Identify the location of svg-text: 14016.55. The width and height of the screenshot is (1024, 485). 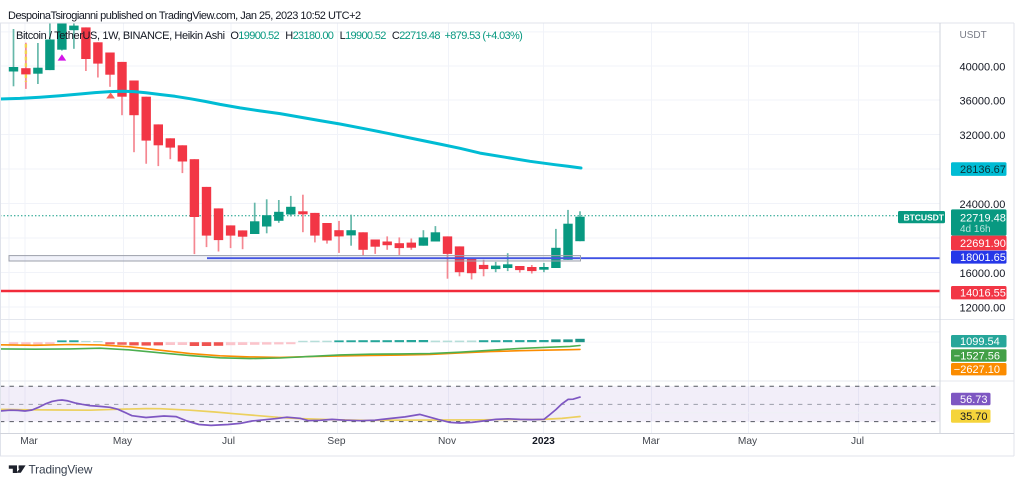
(983, 294).